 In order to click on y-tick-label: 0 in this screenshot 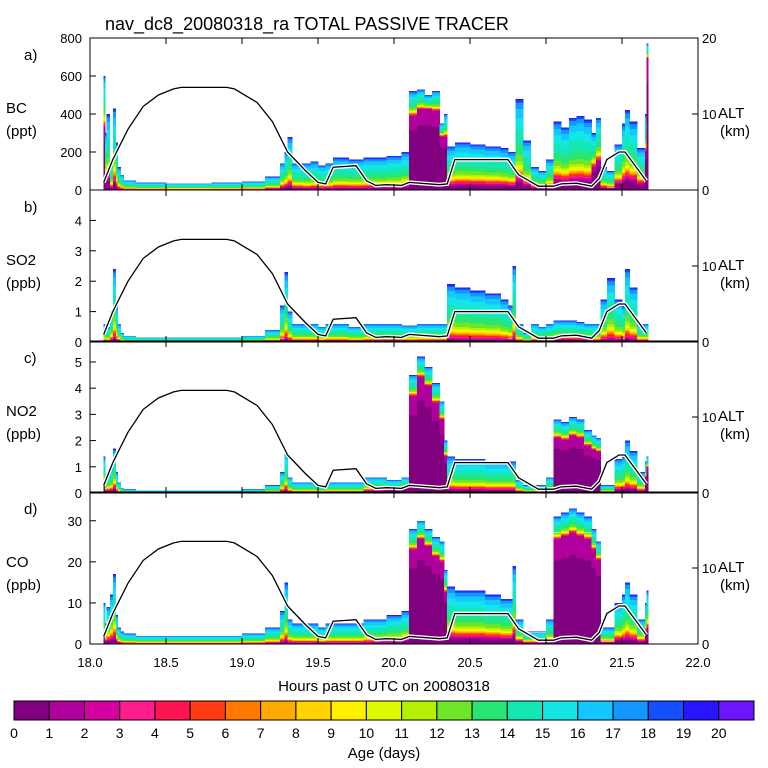, I will do `click(78, 190)`.